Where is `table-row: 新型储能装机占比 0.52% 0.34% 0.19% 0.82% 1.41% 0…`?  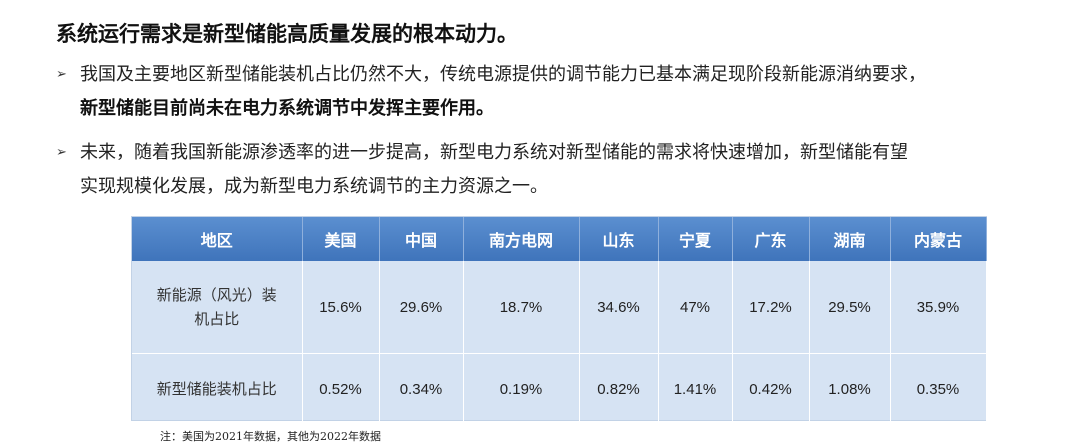 table-row: 新型储能装机占比 0.52% 0.34% 0.19% 0.82% 1.41% 0… is located at coordinates (559, 389).